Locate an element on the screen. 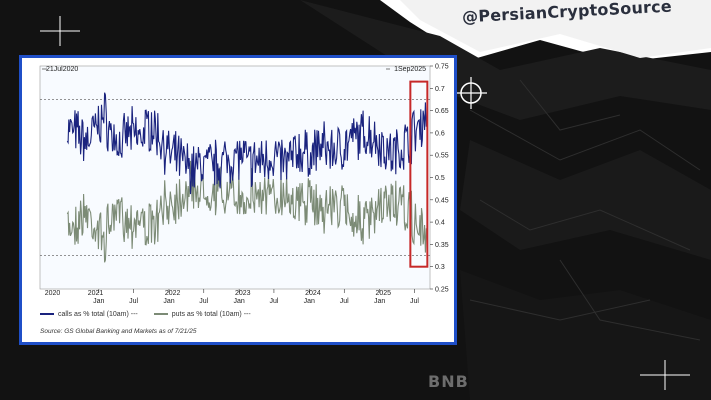 Image resolution: width=711 pixels, height=400 pixels. legend-swatch-puts is located at coordinates (160, 314).